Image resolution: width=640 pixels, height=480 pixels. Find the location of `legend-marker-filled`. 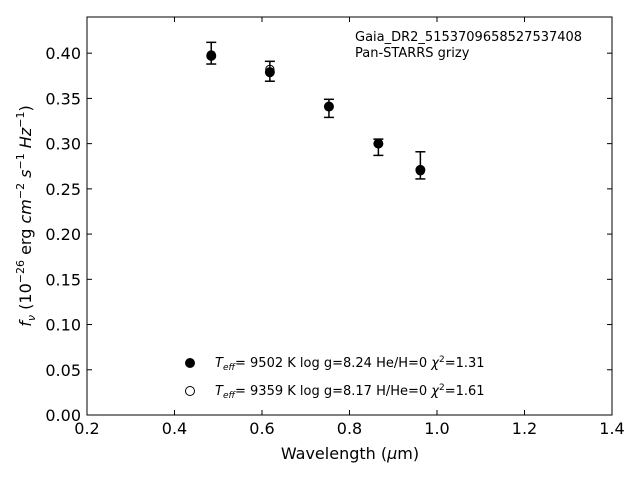

legend-marker-filled is located at coordinates (190, 363).